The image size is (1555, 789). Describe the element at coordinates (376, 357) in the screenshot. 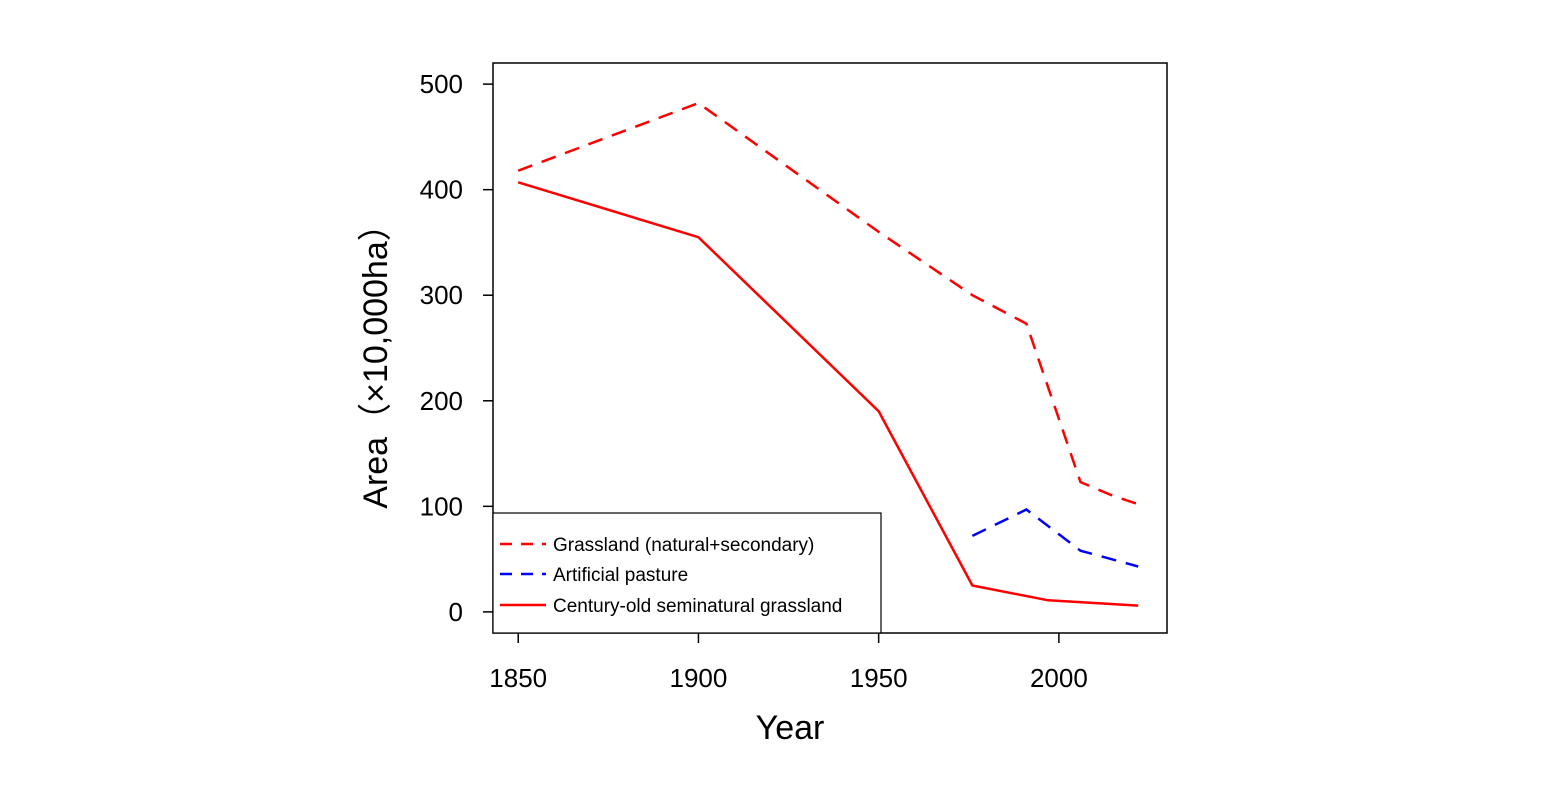

I see `y-axis-title: Area（×10,000ha）` at that location.